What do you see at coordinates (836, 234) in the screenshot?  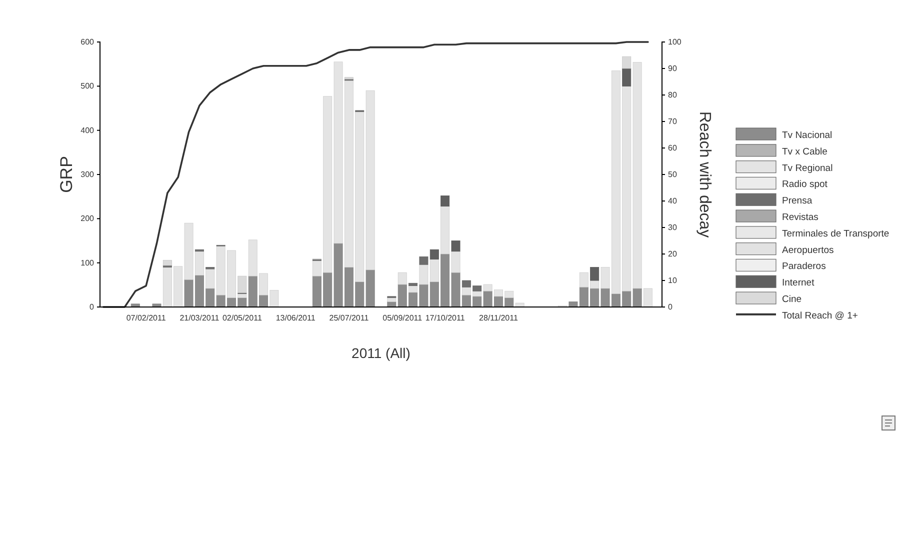 I see `legend-label: Terminales de Transporte` at bounding box center [836, 234].